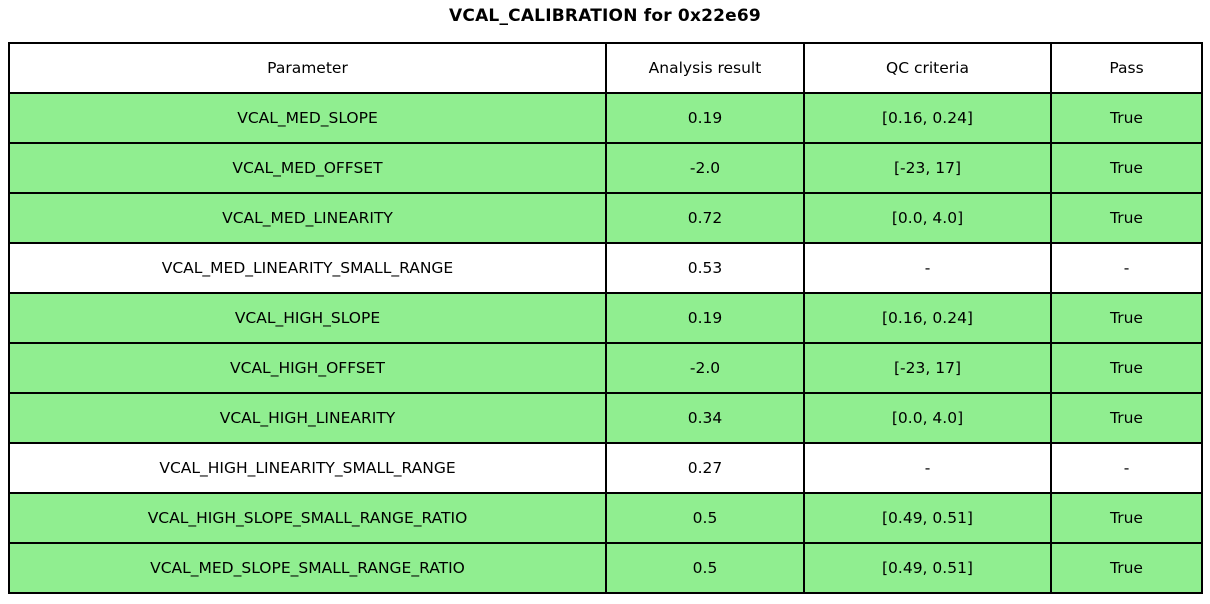 This screenshot has width=1210, height=604. I want to click on table-row: VCAL_MED_OFFSET -2.0 [-23, 17] True, so click(605, 168).